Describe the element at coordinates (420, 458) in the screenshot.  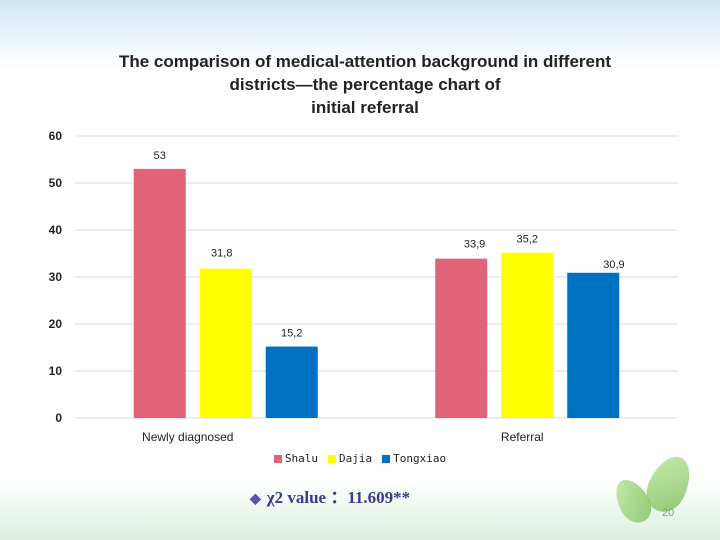
I see `legend-label: Tongxiao` at that location.